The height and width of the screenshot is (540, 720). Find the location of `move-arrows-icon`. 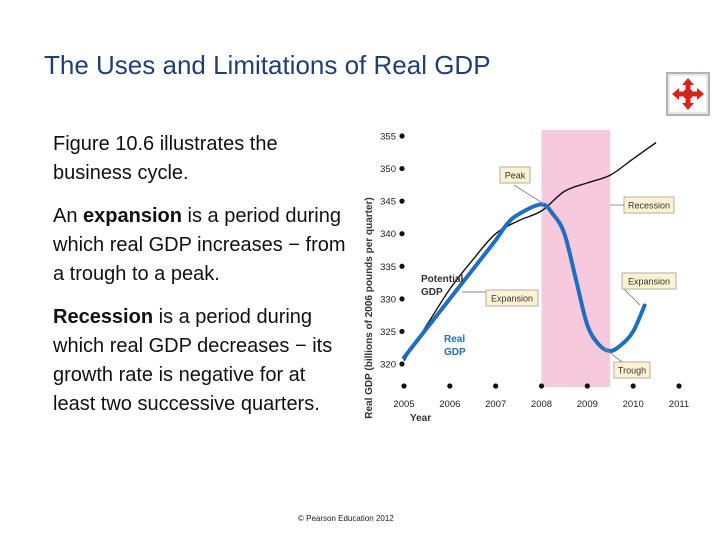

move-arrows-icon is located at coordinates (688, 94).